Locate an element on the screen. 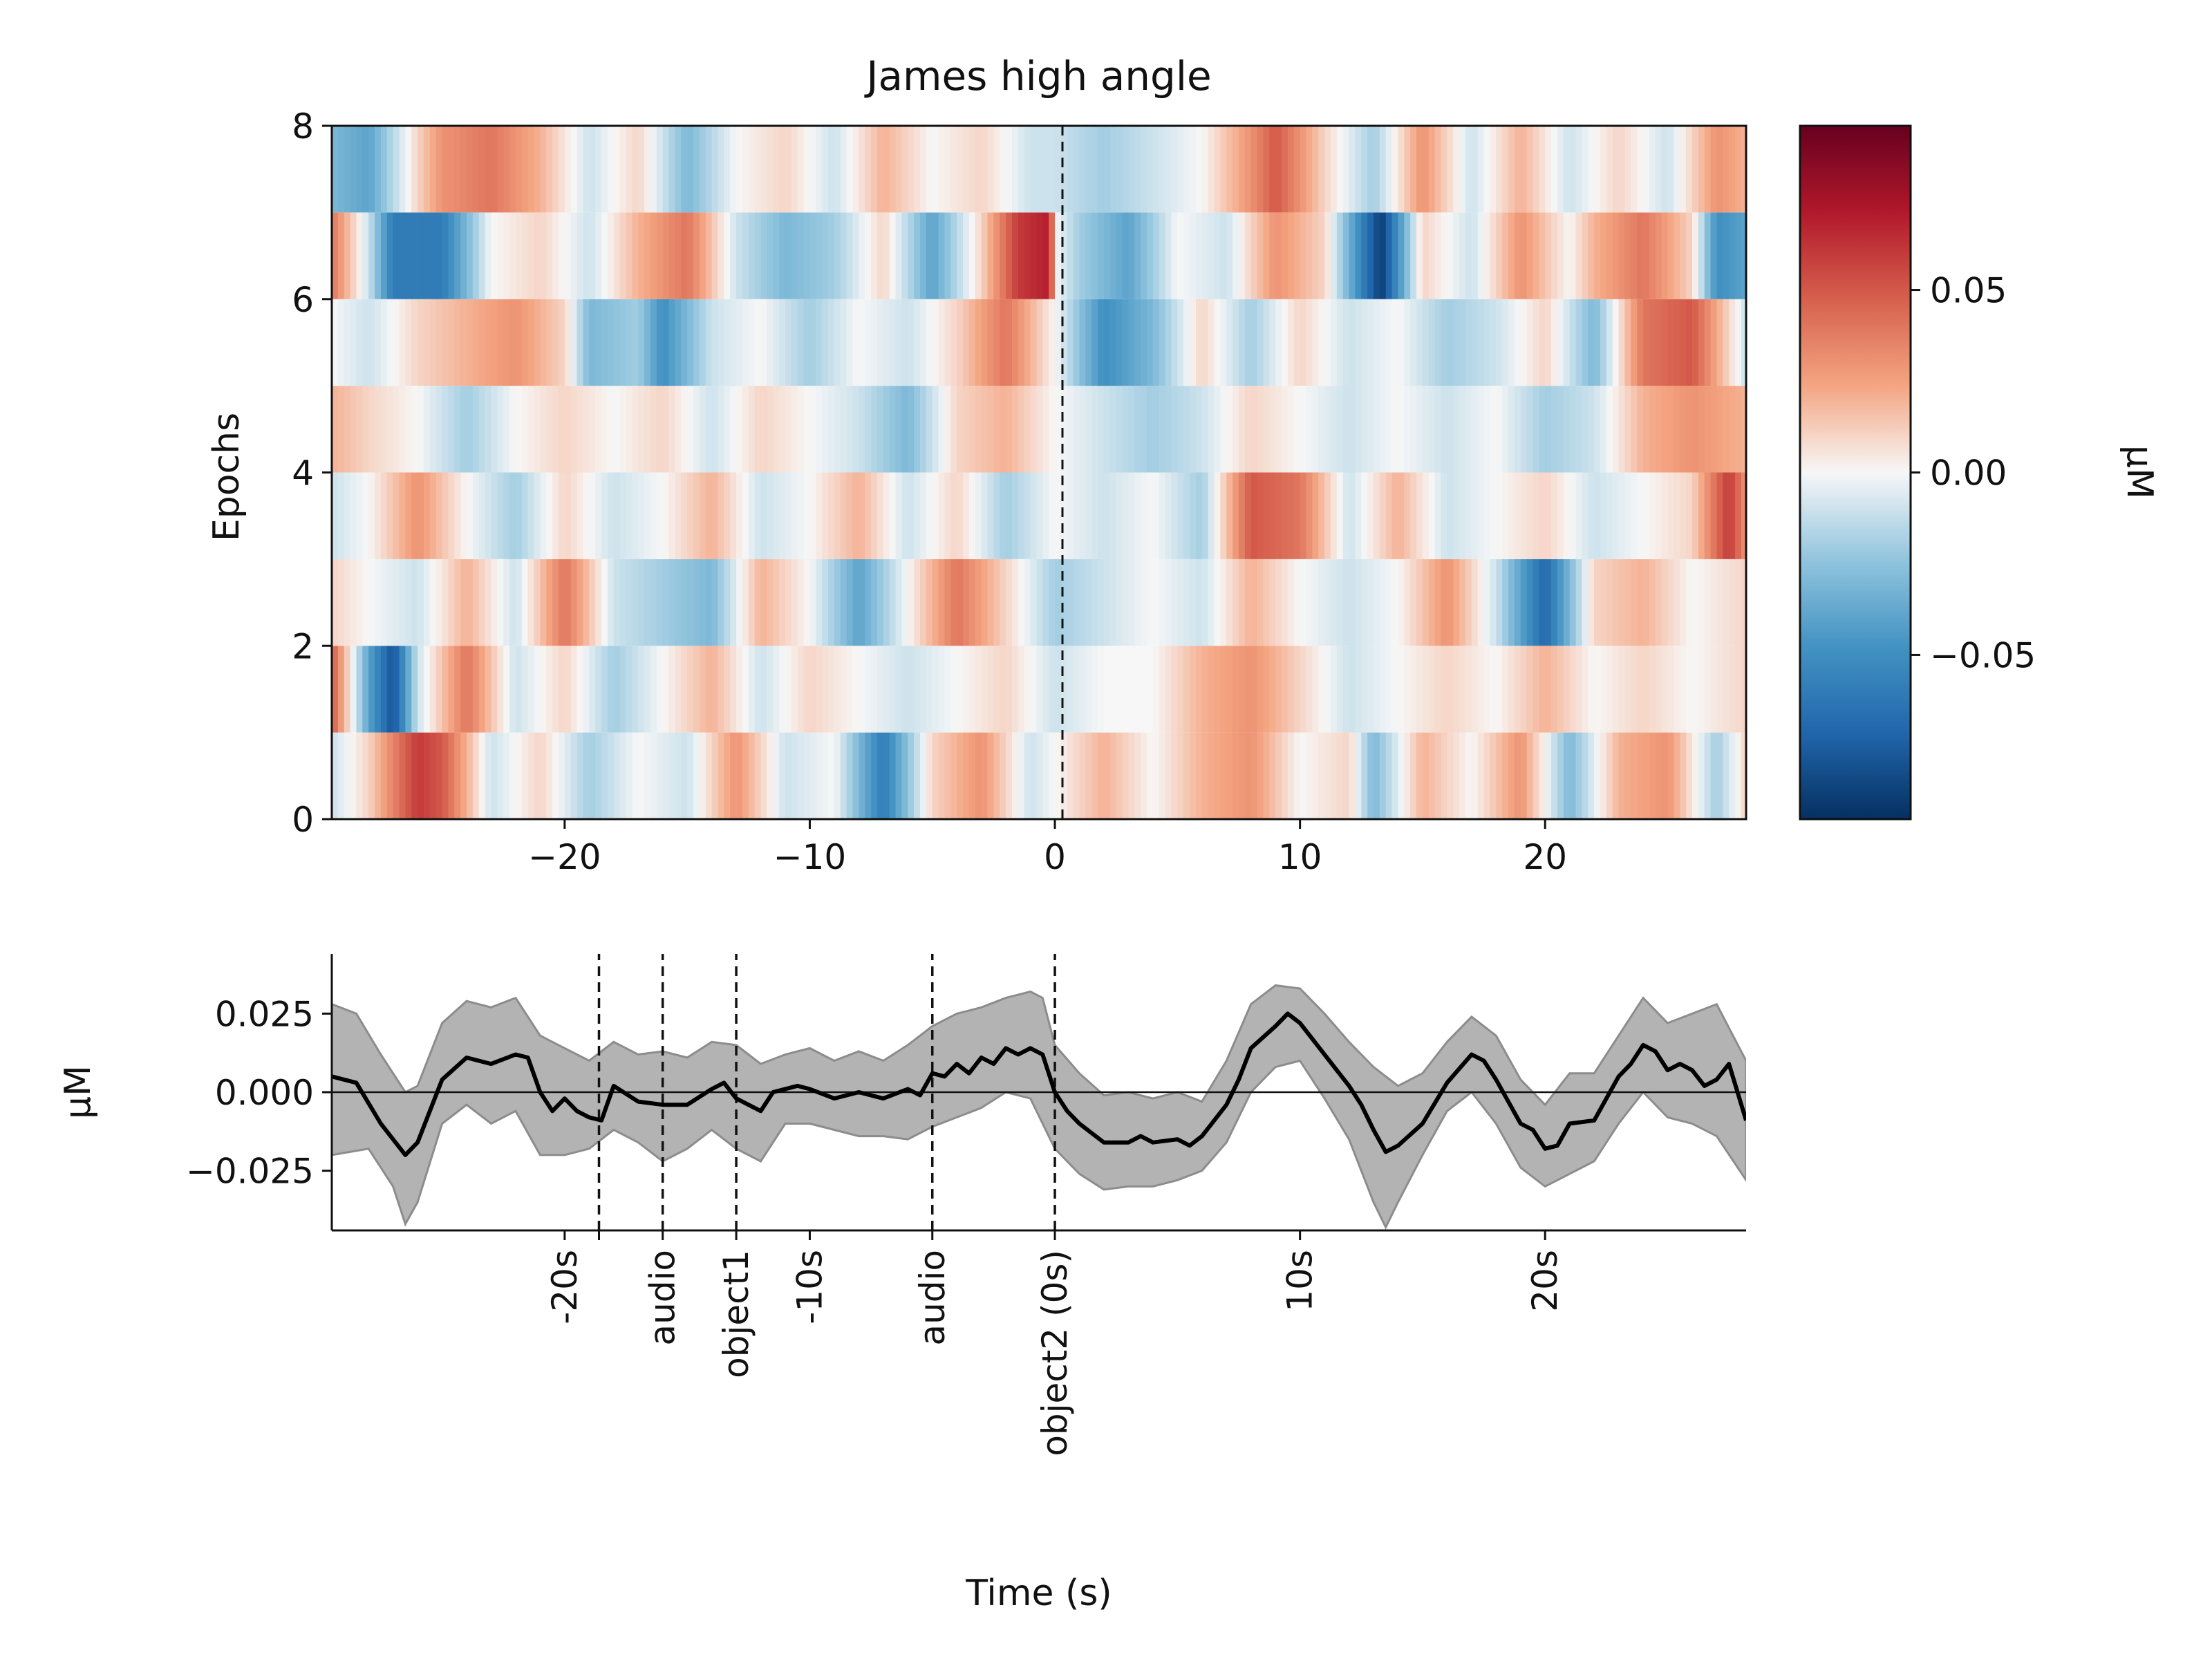  line-x-tick-label: 10s is located at coordinates (1300, 1281).